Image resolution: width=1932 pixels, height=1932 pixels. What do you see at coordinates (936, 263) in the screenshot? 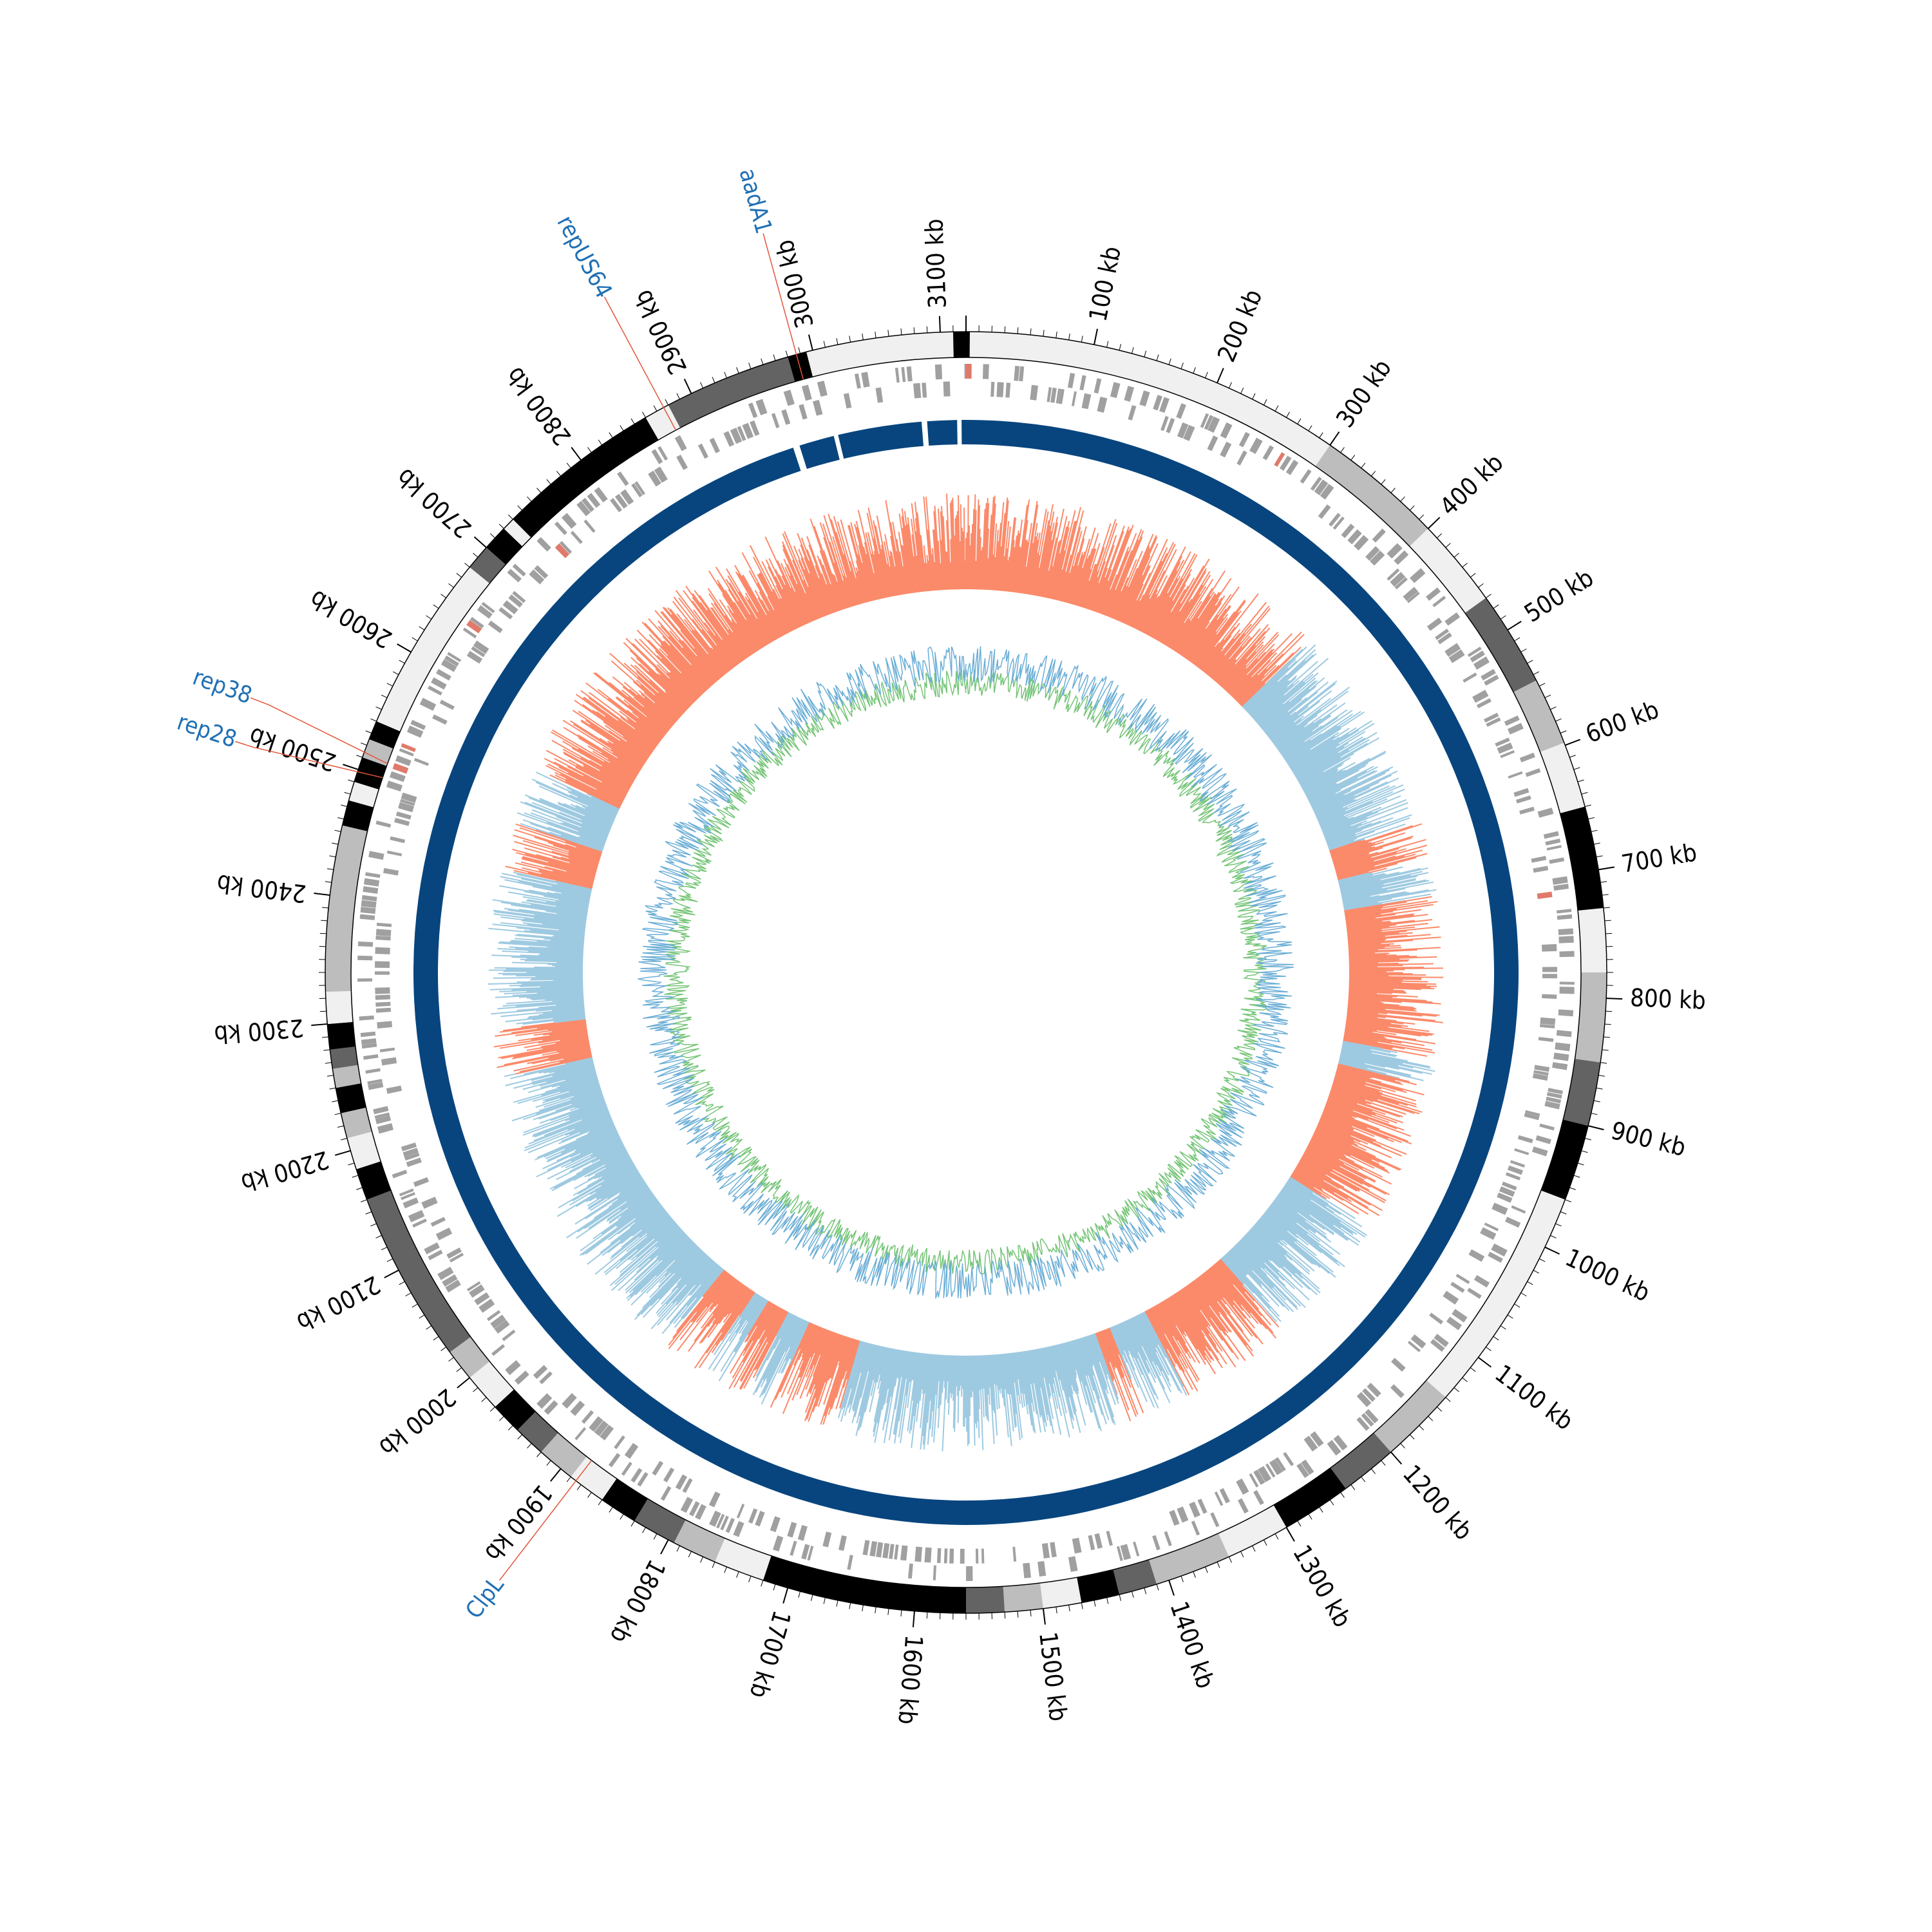
I see `tick-label: 3100 kb` at bounding box center [936, 263].